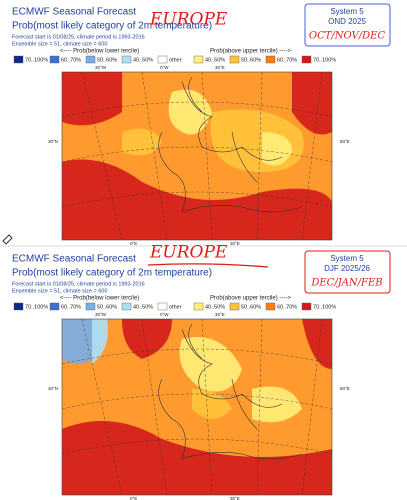 The width and height of the screenshot is (407, 500). What do you see at coordinates (250, 299) in the screenshot?
I see `legend-above-label: Prob(above upper tercile) ---->` at bounding box center [250, 299].